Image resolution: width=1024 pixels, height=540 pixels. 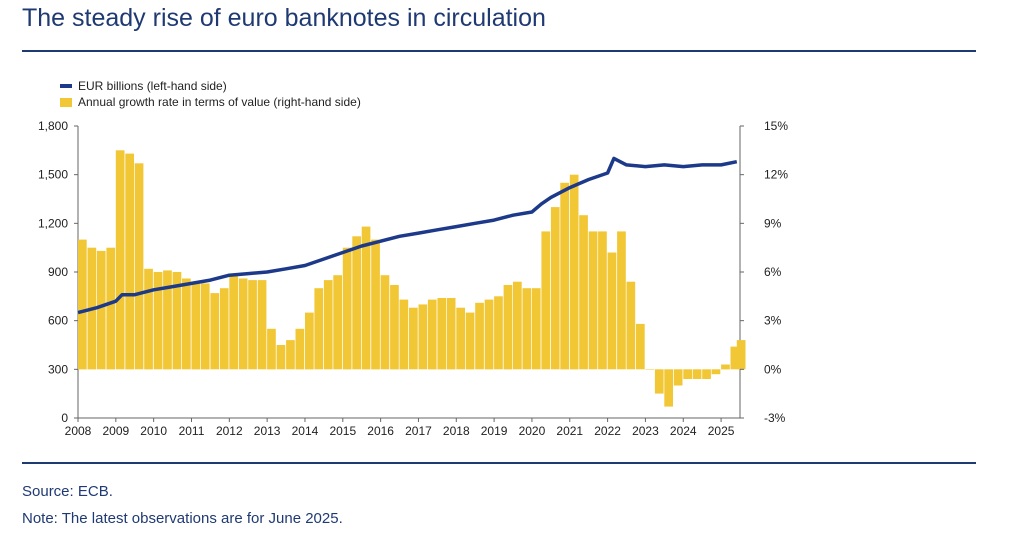 I want to click on right-tick-label: -3%, so click(x=775, y=418).